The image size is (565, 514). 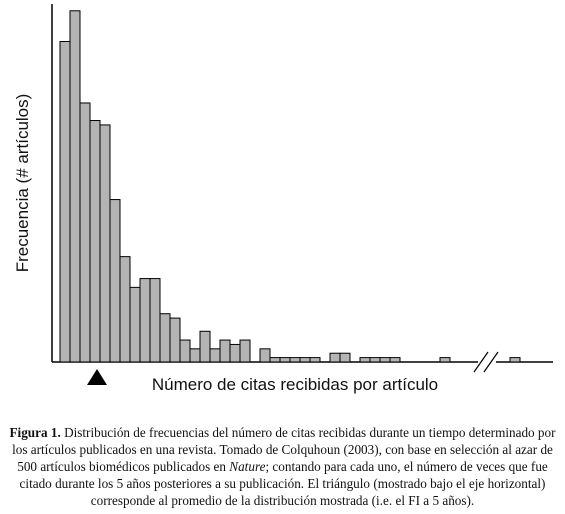 I want to click on y-axis-label: Frecuencia (# artículos), so click(x=22, y=183).